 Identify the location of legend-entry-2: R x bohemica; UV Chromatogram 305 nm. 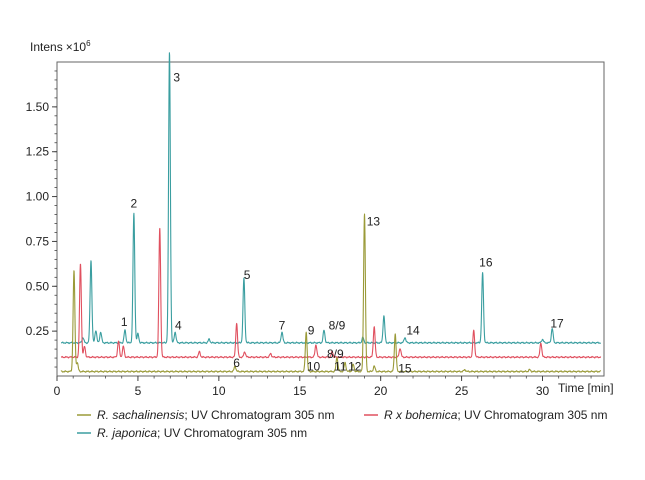
(495, 415).